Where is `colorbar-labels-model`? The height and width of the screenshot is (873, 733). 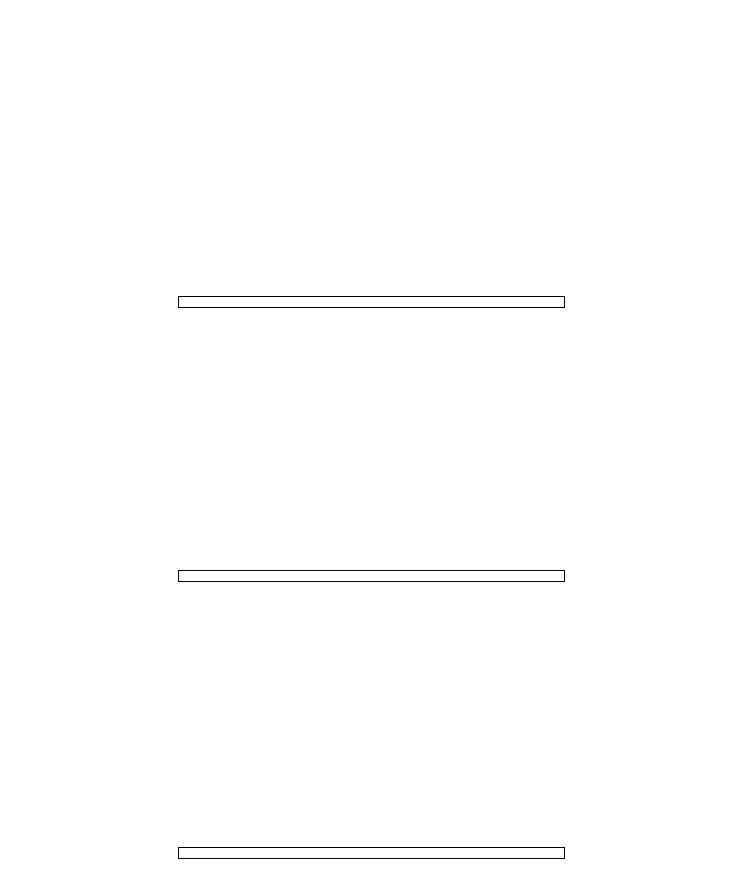
colorbar-labels-model is located at coordinates (371, 316).